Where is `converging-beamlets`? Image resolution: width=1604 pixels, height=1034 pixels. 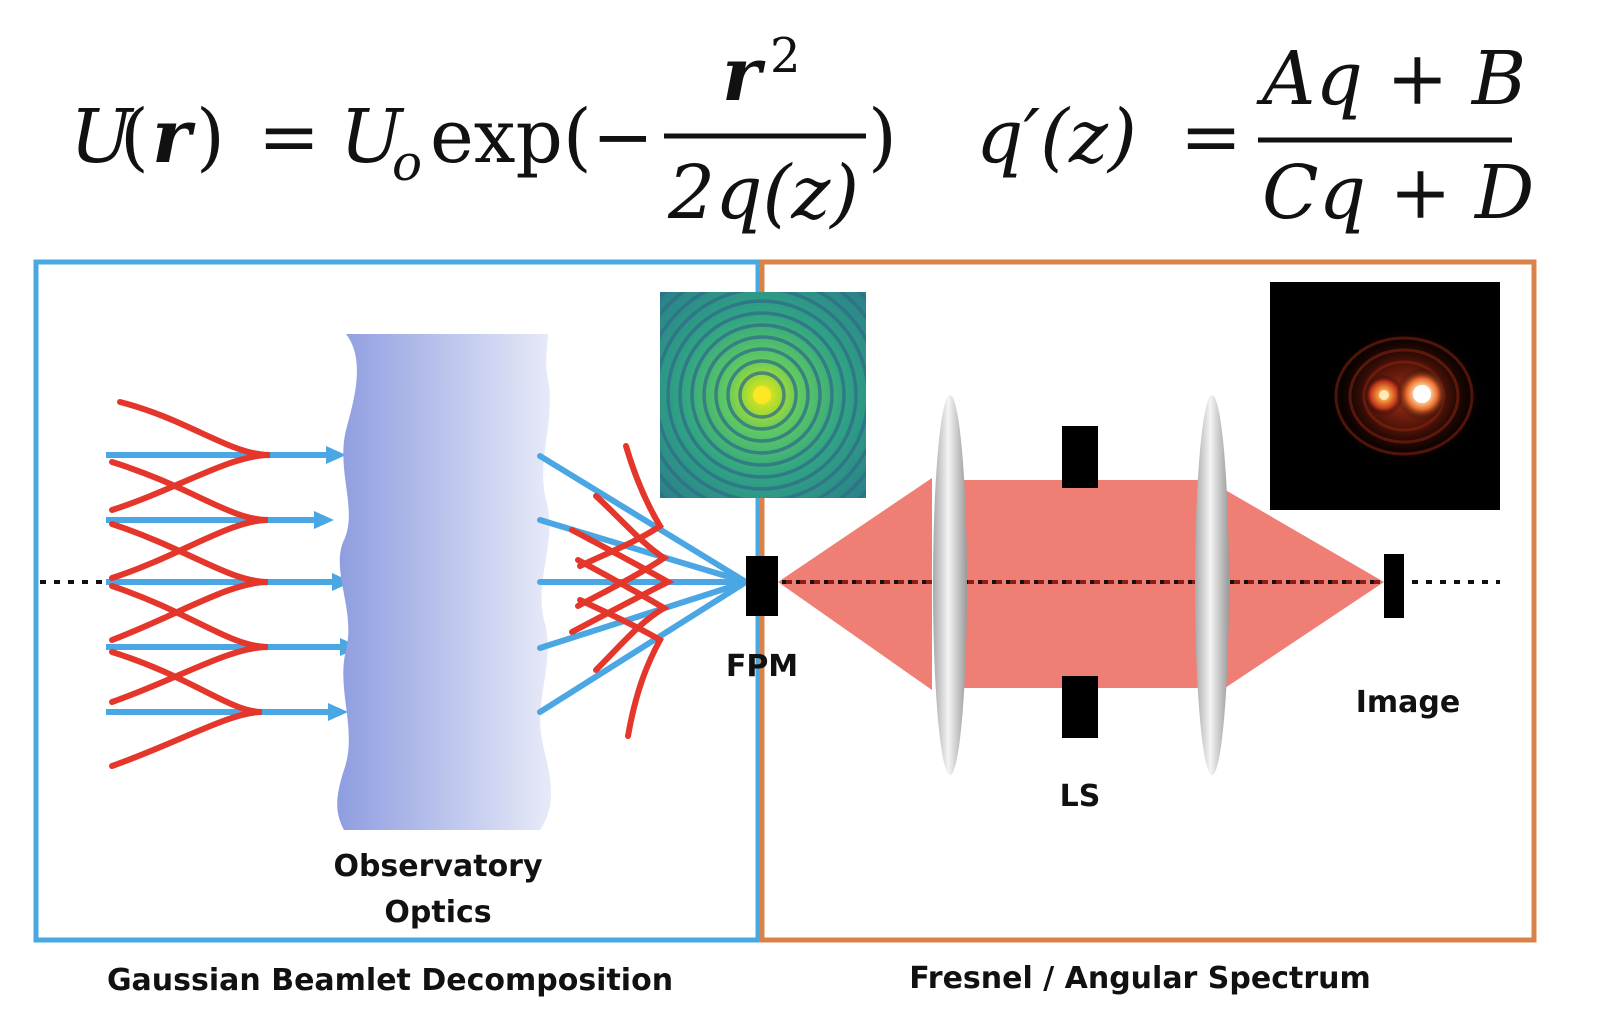 converging-beamlets is located at coordinates (643, 584).